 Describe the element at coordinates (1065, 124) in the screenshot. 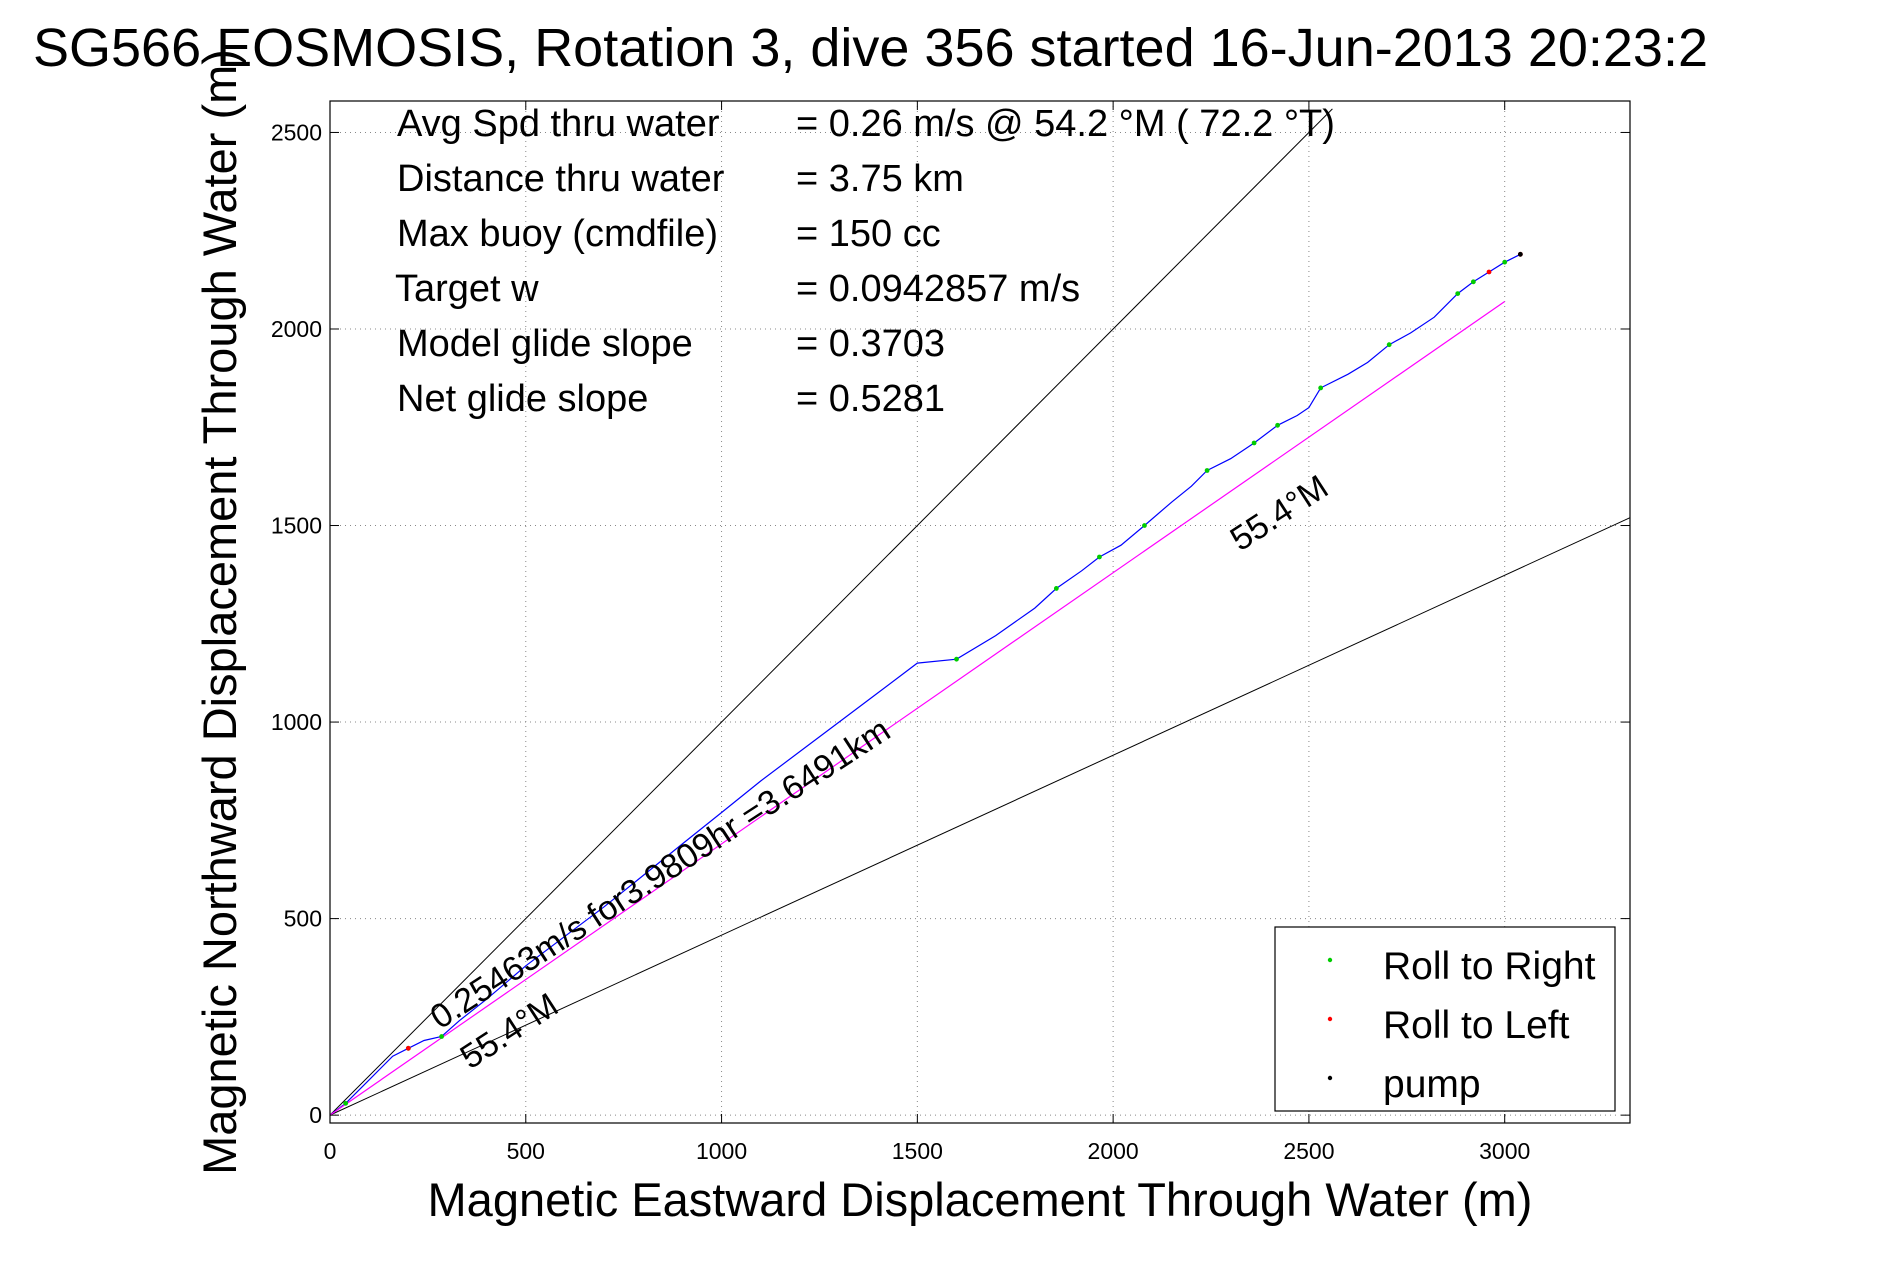

I see `info-value-avg-speed: = 0.26 m/s @ 54.2 °M ( 72.2 °T)` at that location.